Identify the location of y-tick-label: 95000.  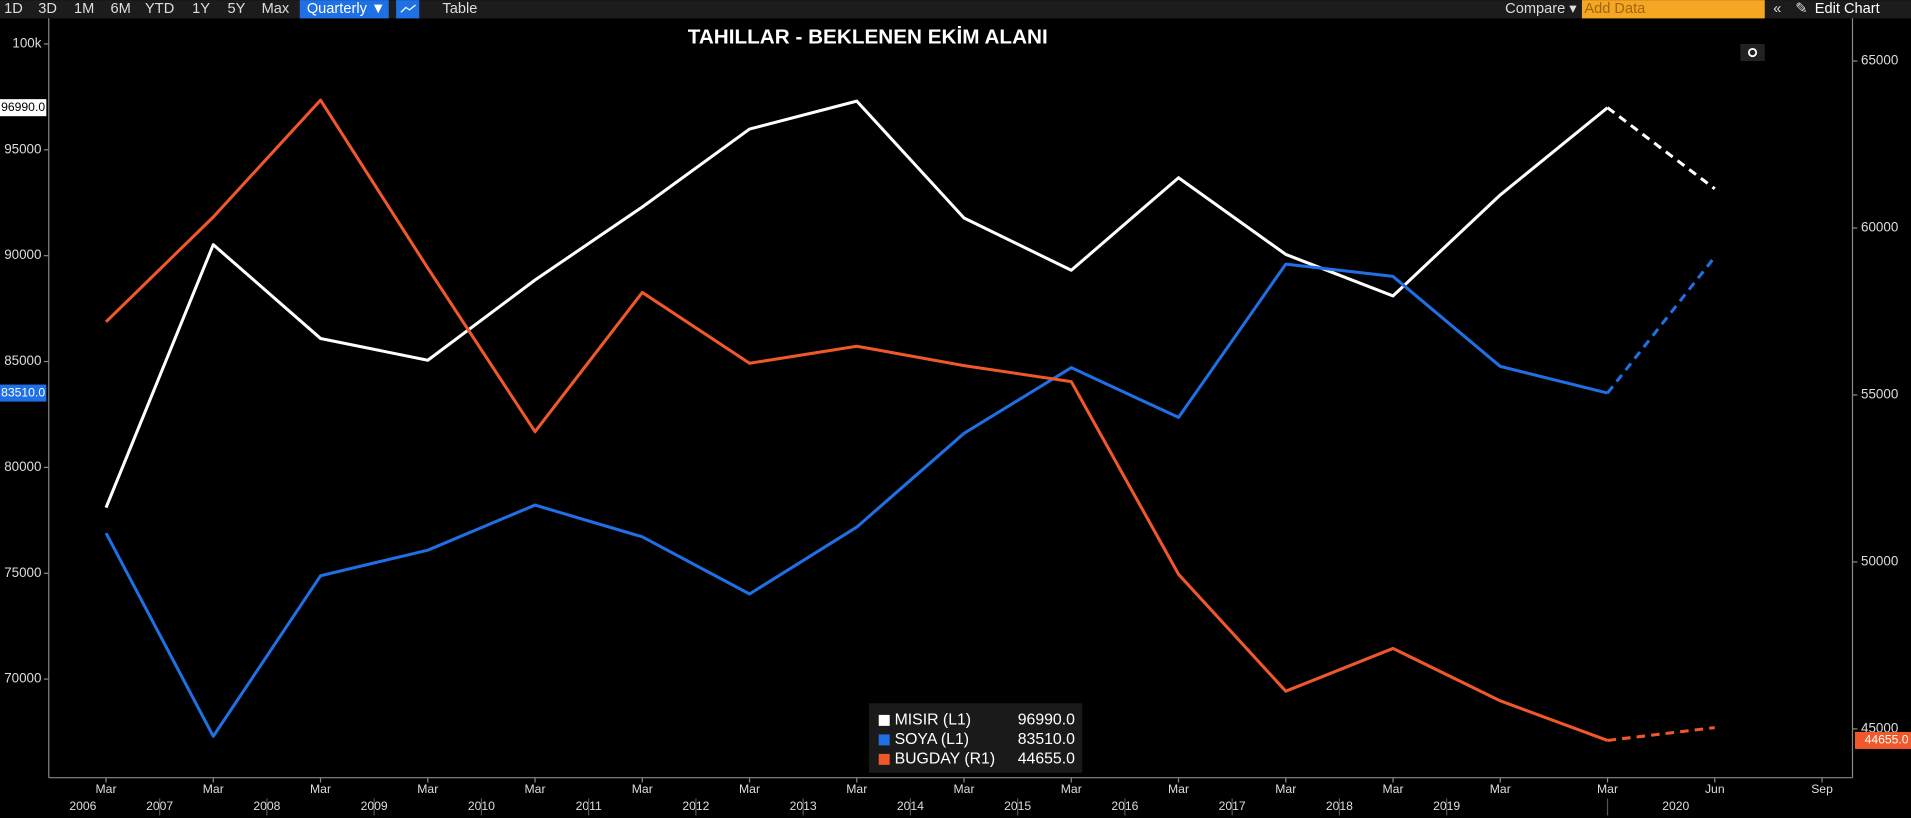
(22, 148).